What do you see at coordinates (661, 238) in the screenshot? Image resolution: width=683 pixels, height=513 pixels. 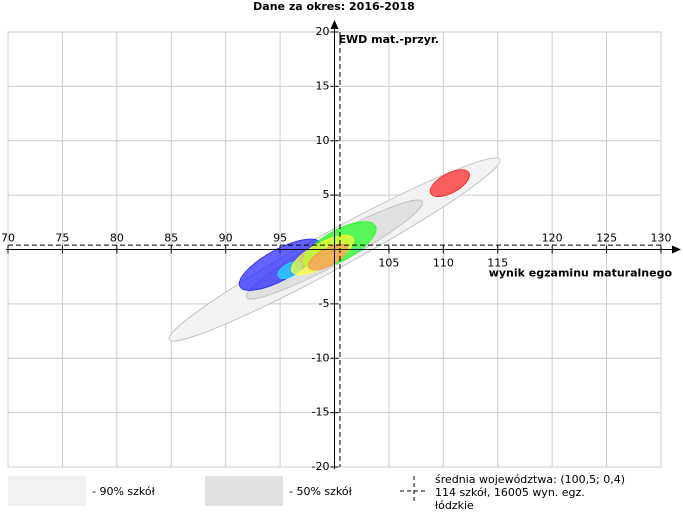 I see `x-tick-label: 130` at bounding box center [661, 238].